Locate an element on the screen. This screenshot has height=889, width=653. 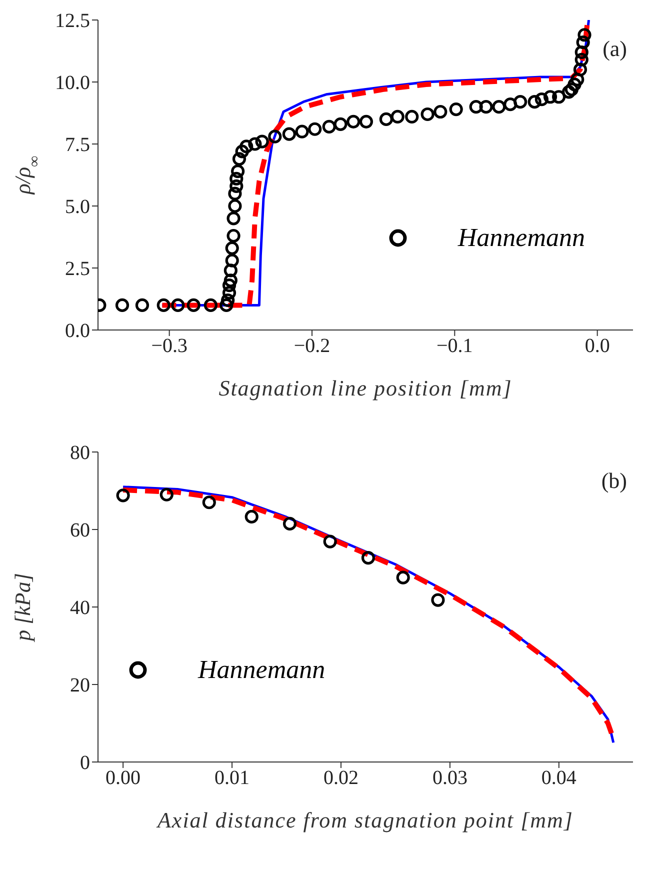
x-tick-label: −0.2 is located at coordinates (312, 346).